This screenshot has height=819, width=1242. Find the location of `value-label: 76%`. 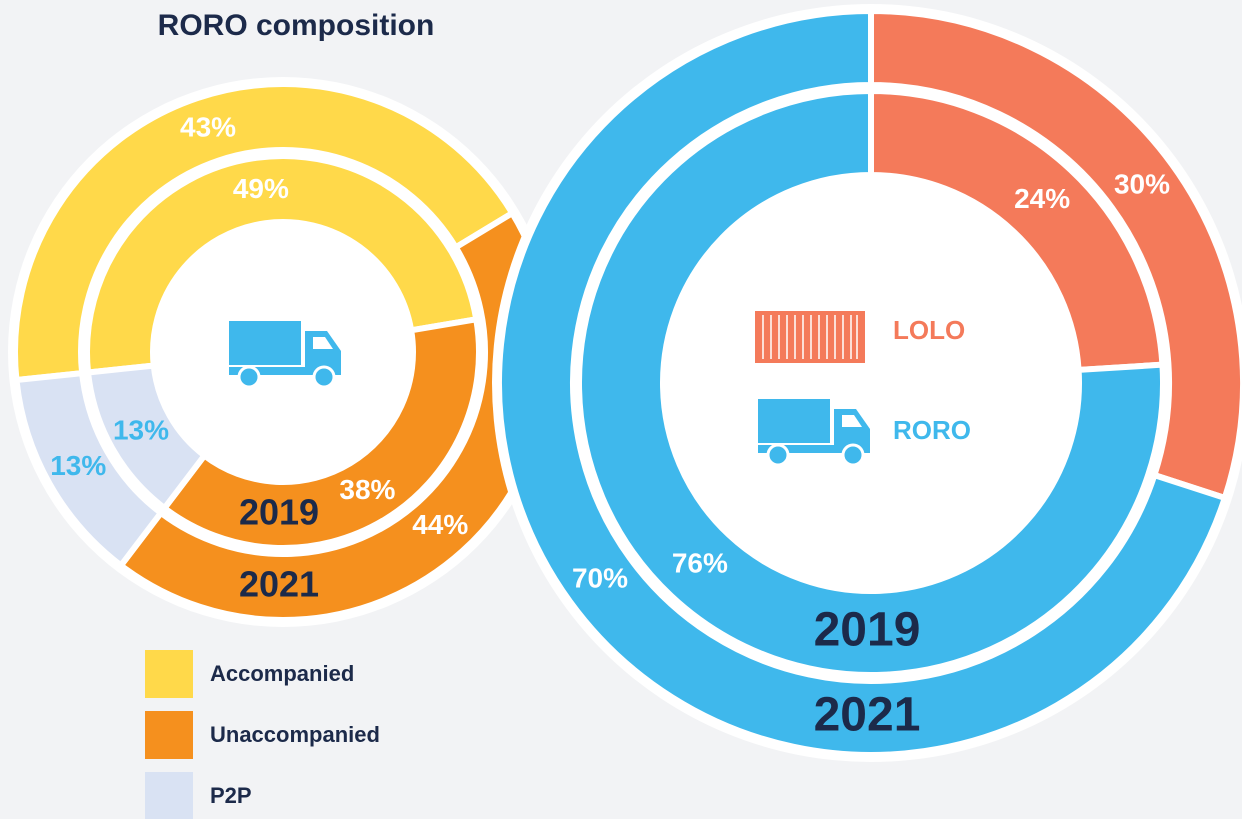

value-label: 76% is located at coordinates (700, 563).